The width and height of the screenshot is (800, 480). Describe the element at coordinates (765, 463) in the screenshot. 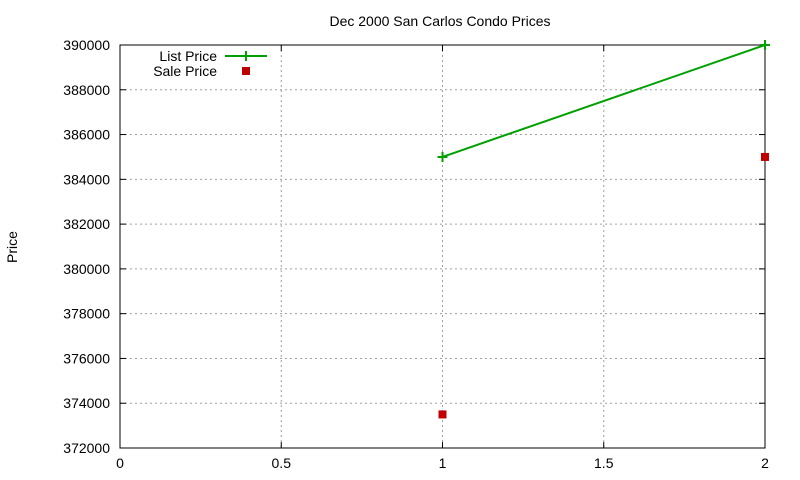

I see `x-tick-label: 2` at that location.